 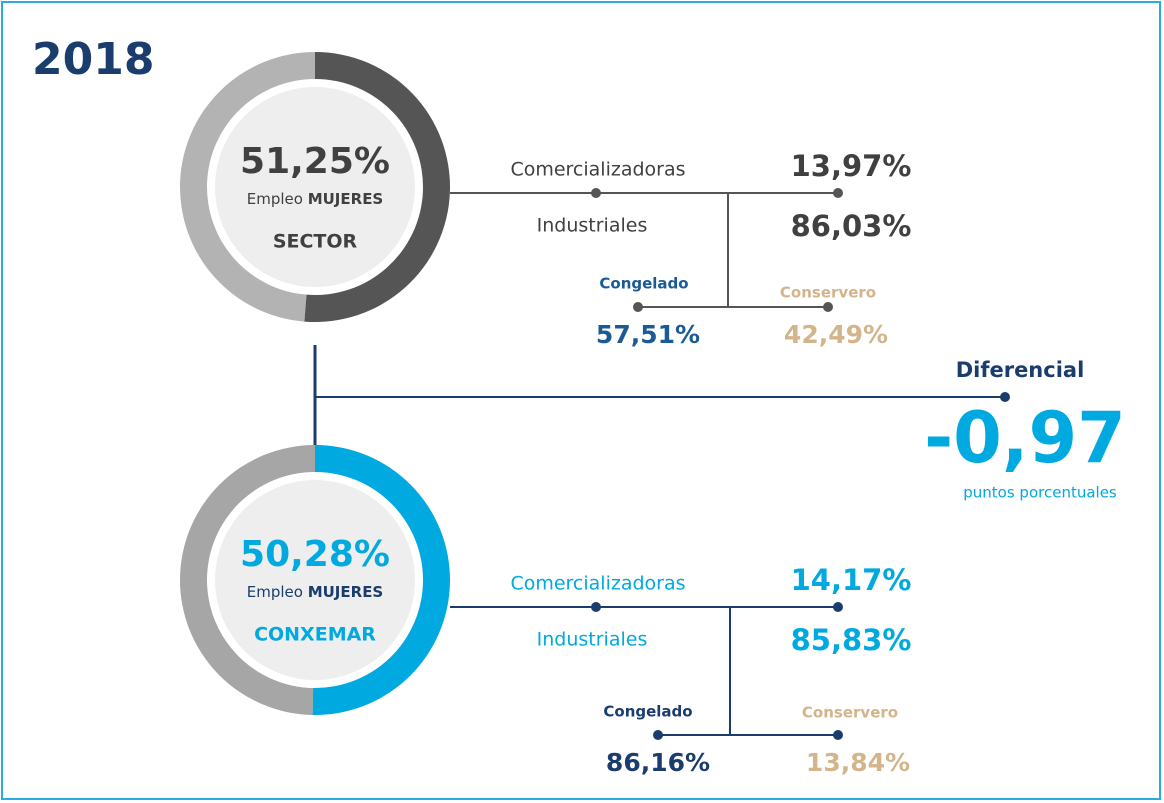 What do you see at coordinates (315, 554) in the screenshot?
I see `donut-label: 50,28%` at bounding box center [315, 554].